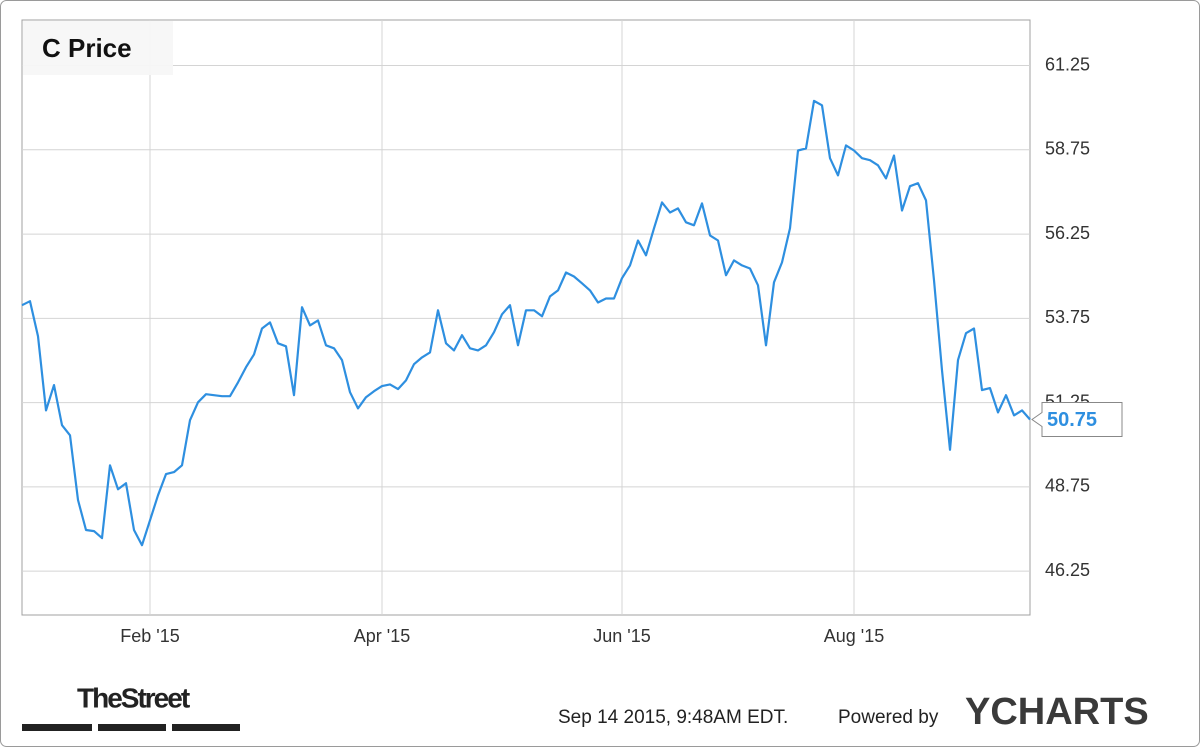  What do you see at coordinates (133, 697) in the screenshot?
I see `logo: TheStreet` at bounding box center [133, 697].